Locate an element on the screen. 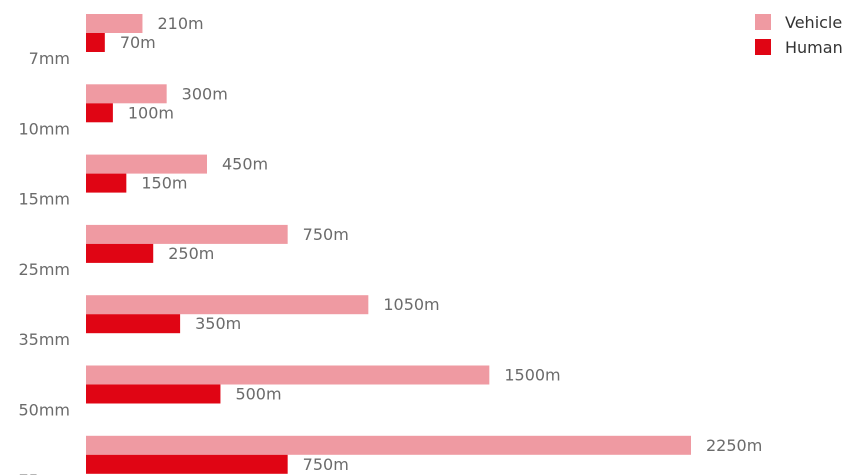 This screenshot has height=475, width=865. bar-human-25mm is located at coordinates (120, 253).